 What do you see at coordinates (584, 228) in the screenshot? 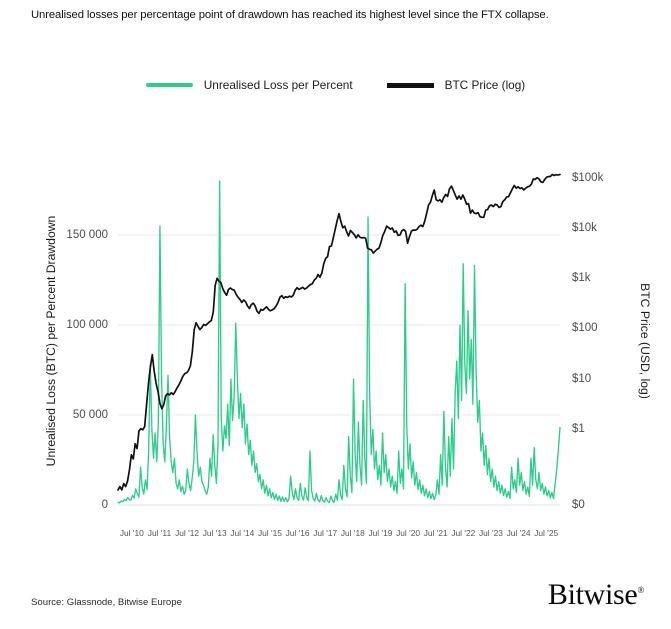
I see `y-tick-right-5: $10k` at bounding box center [584, 228].